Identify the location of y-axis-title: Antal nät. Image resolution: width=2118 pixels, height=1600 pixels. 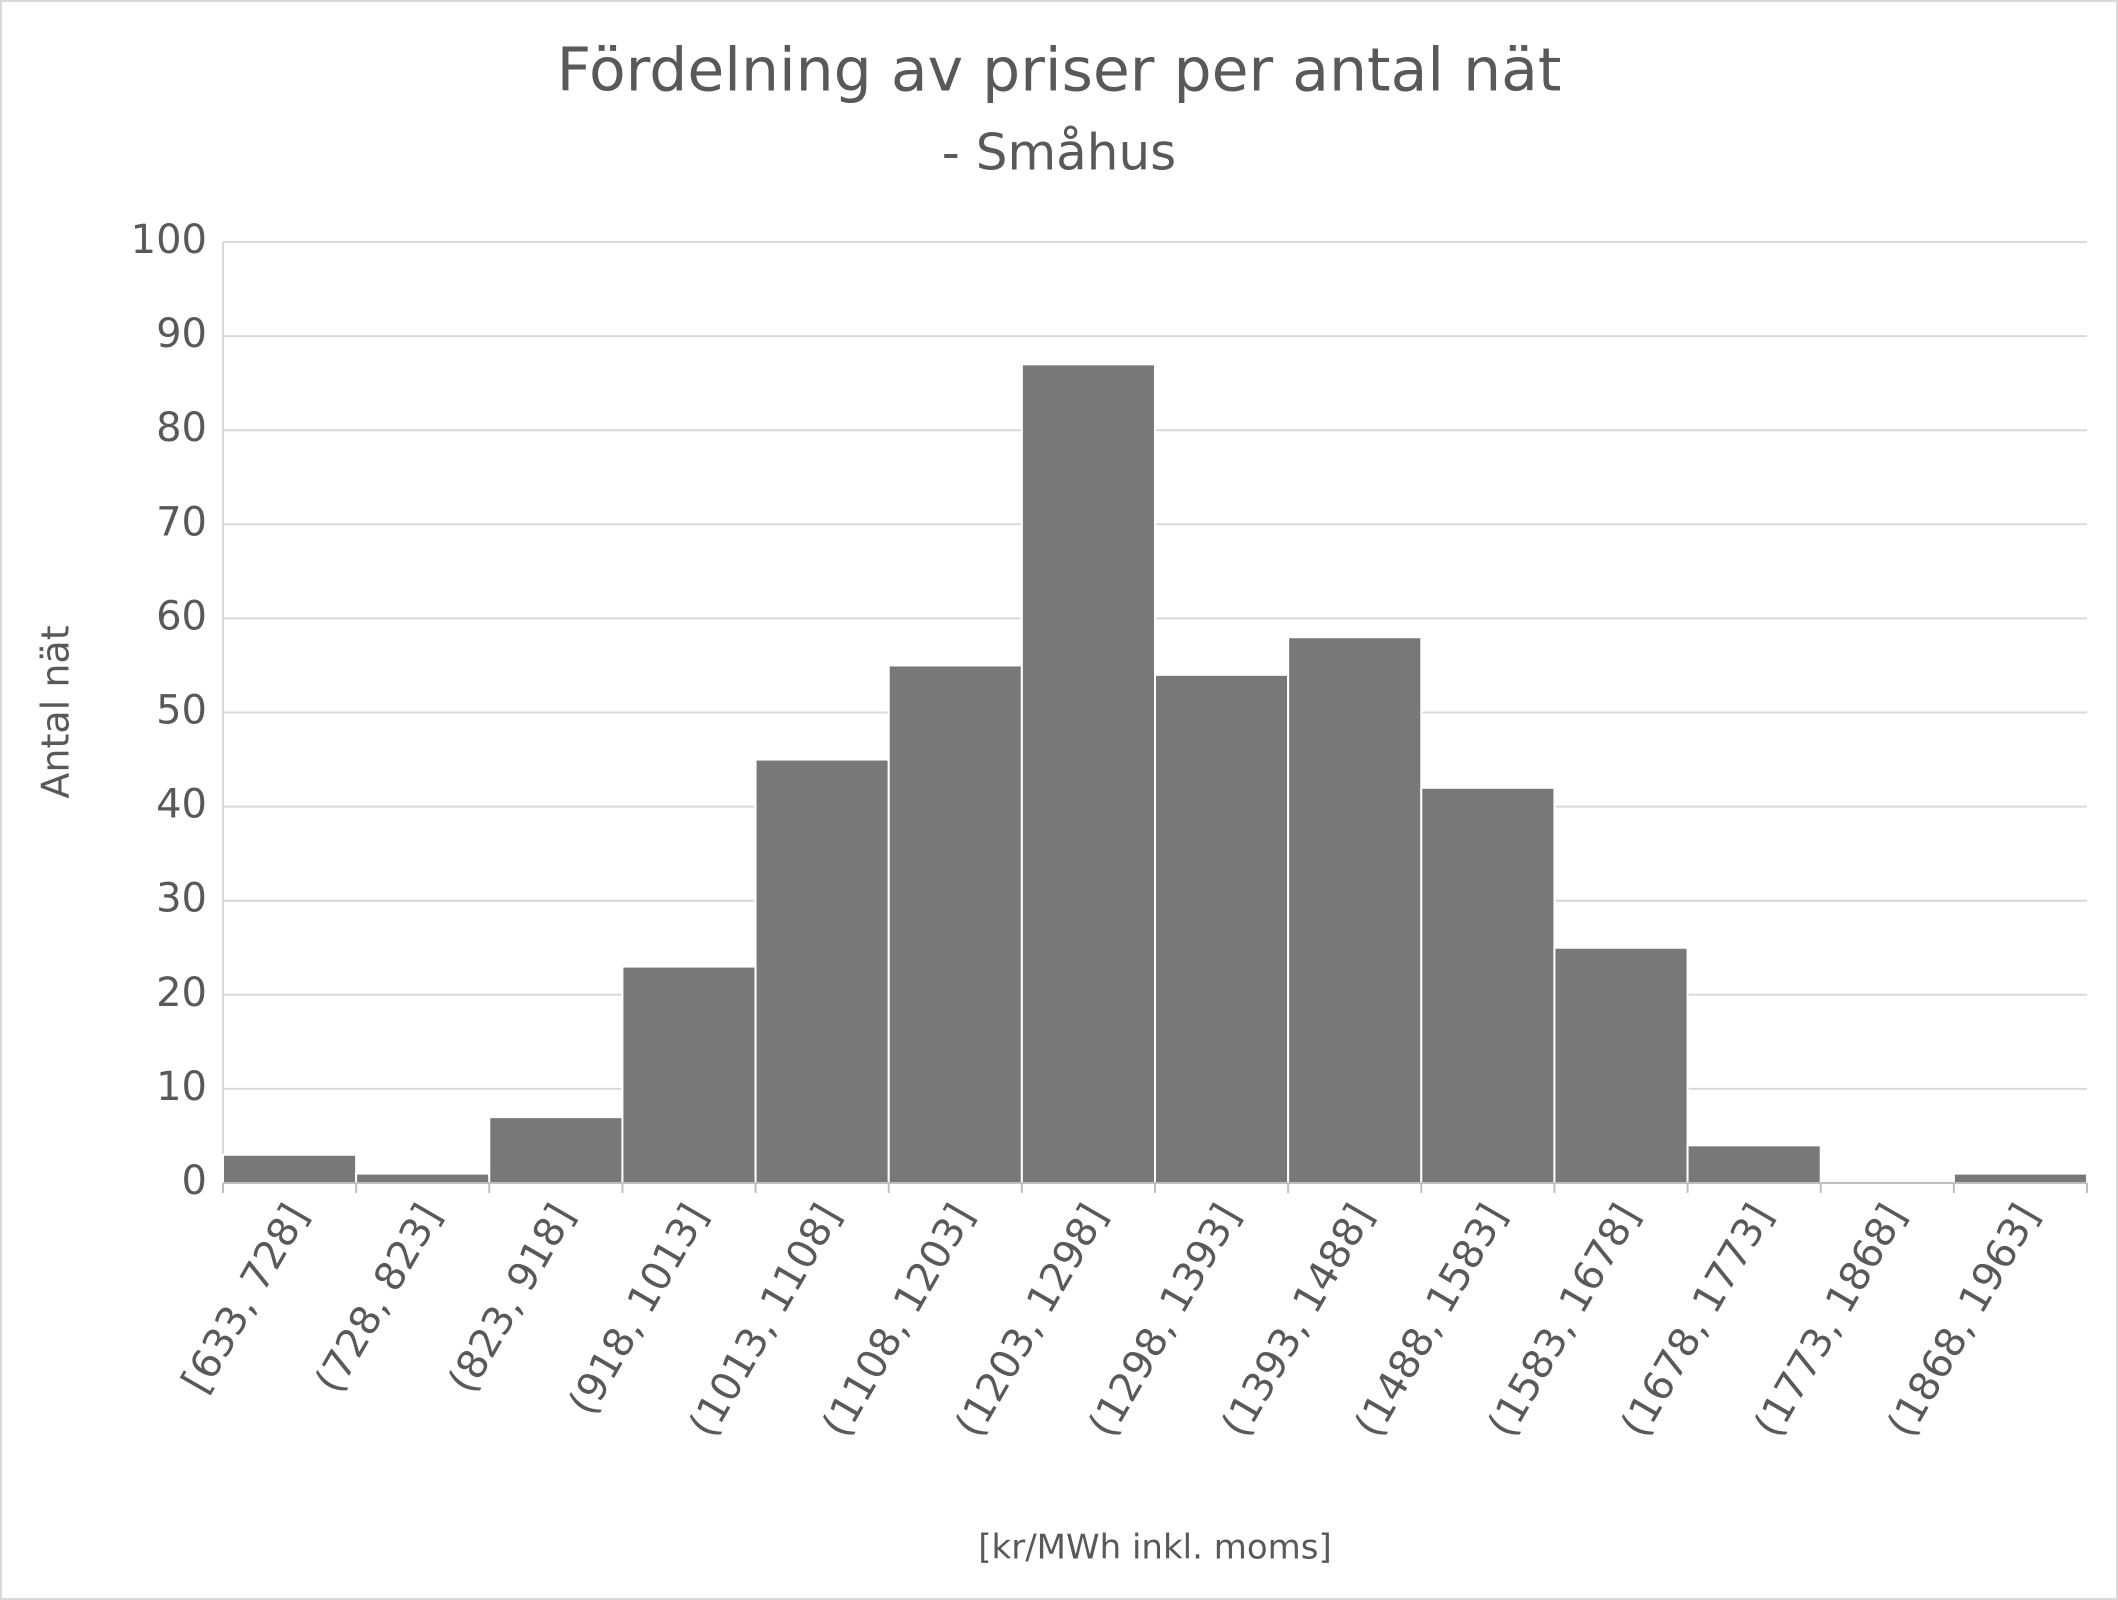
(56, 711).